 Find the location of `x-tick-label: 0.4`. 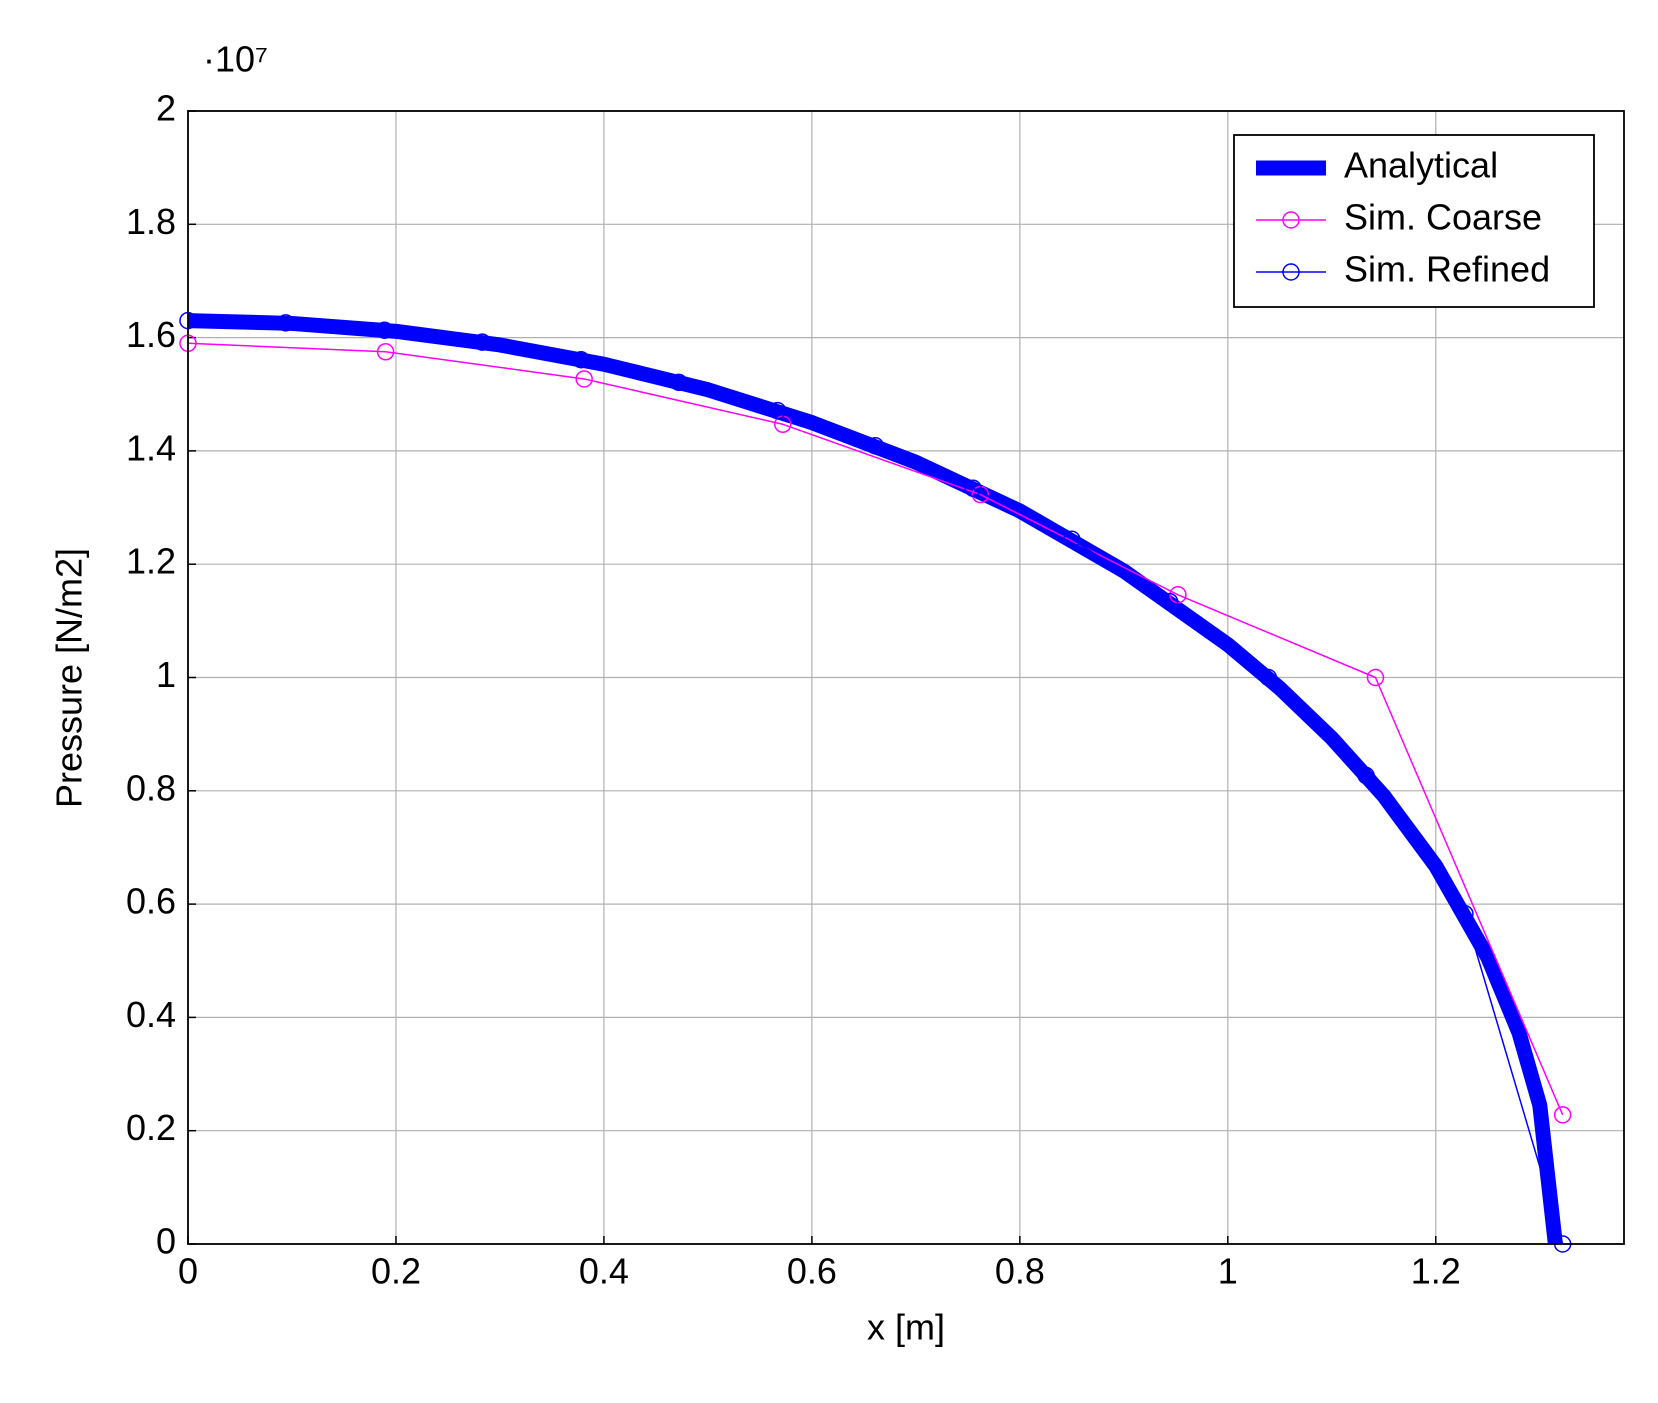

x-tick-label: 0.4 is located at coordinates (604, 1271).